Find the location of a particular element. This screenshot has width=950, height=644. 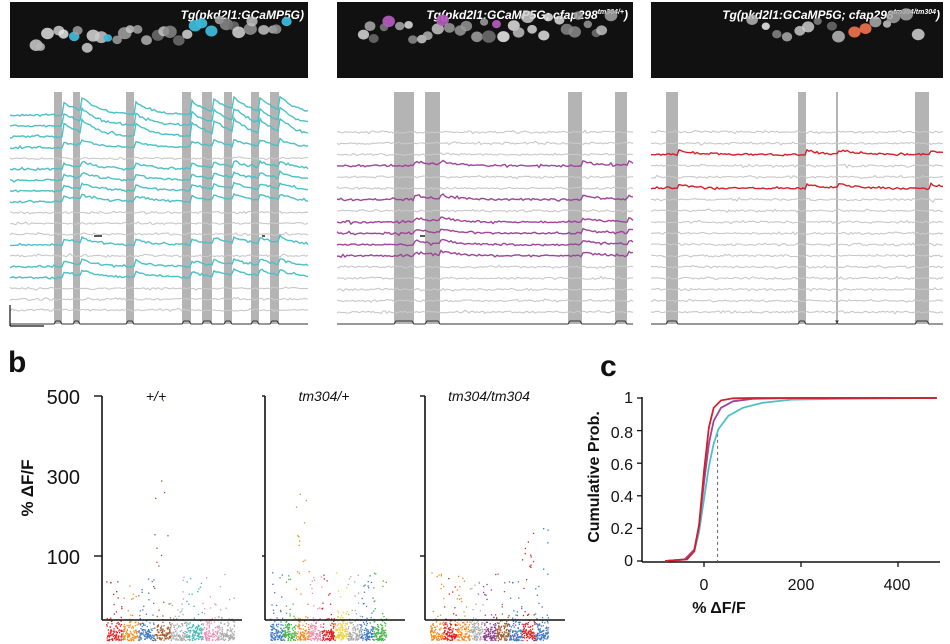

b-y-axis-label: % ΔF/F is located at coordinates (27, 488).